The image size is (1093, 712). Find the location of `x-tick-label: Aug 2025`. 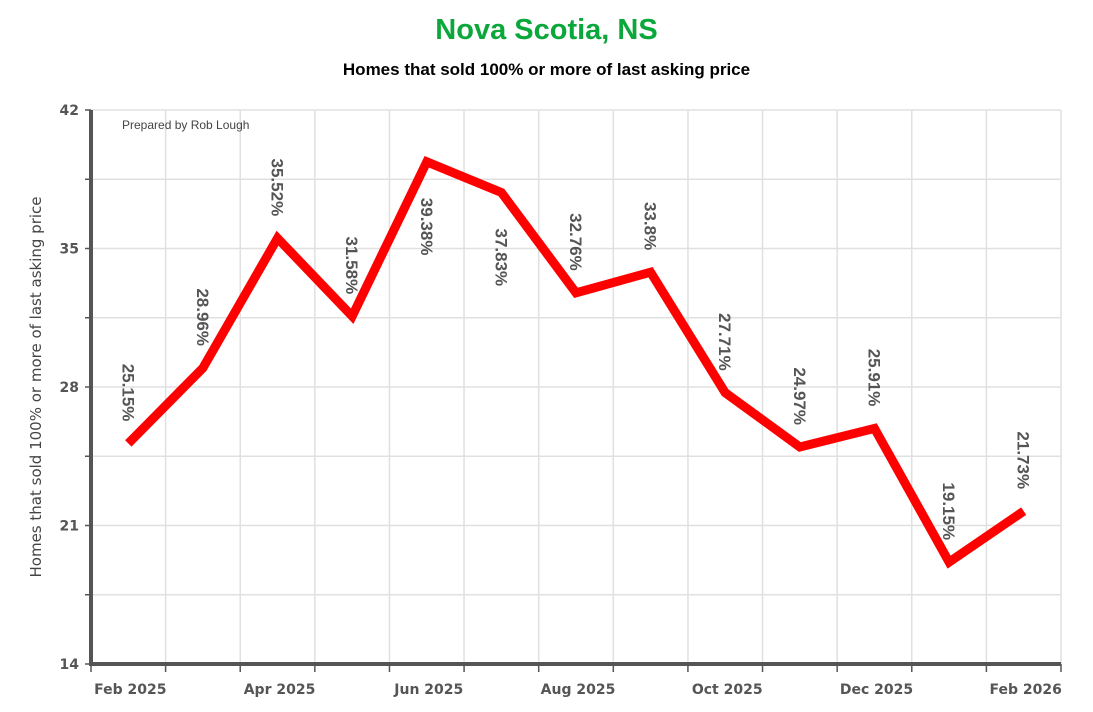

x-tick-label: Aug 2025 is located at coordinates (578, 690).